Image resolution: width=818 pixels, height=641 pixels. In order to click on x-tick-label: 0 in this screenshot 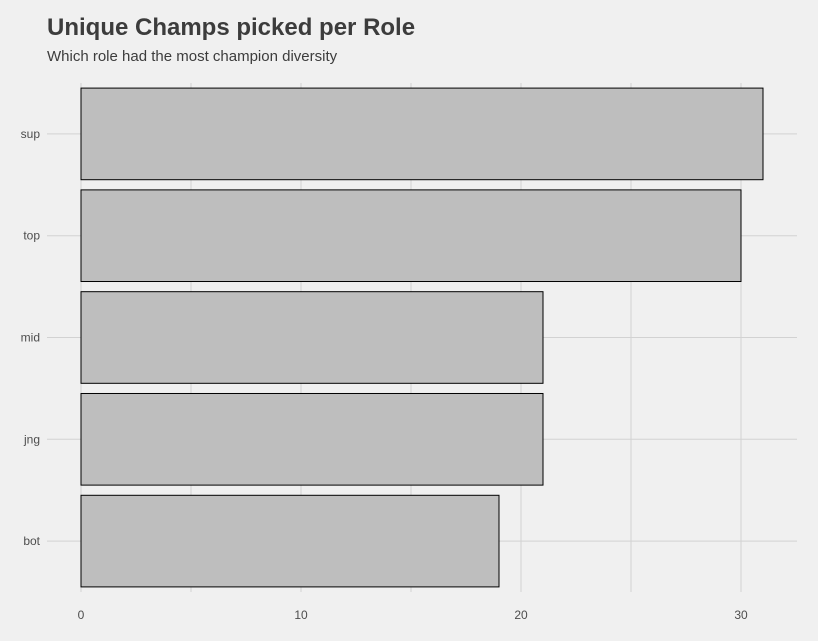, I will do `click(81, 615)`.